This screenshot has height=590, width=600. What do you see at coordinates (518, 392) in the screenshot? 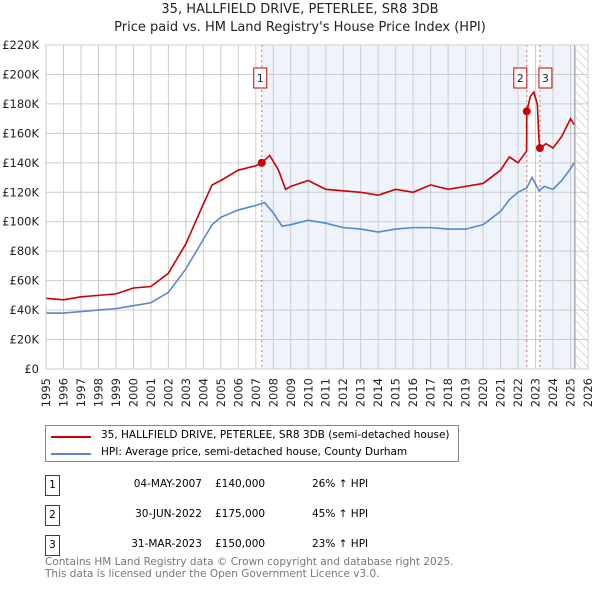
I see `x-tick-label: 2022` at bounding box center [518, 392].